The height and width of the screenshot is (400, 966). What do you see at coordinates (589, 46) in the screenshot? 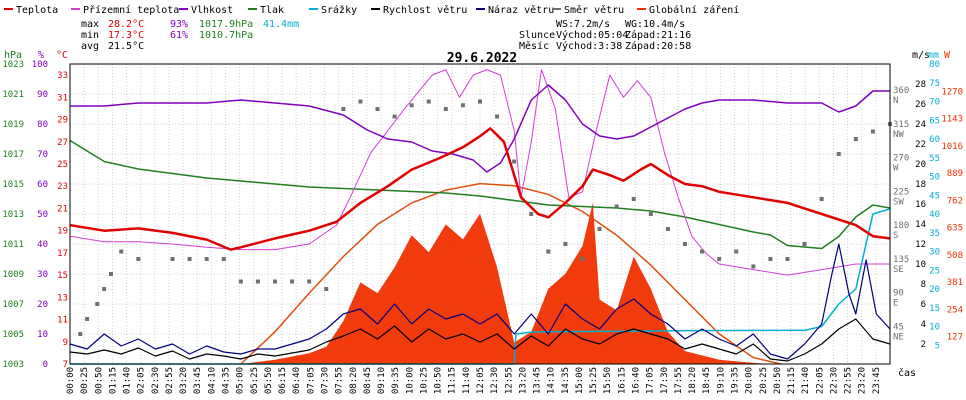
I see `info-moonrise: Východ:3:38` at bounding box center [589, 46].